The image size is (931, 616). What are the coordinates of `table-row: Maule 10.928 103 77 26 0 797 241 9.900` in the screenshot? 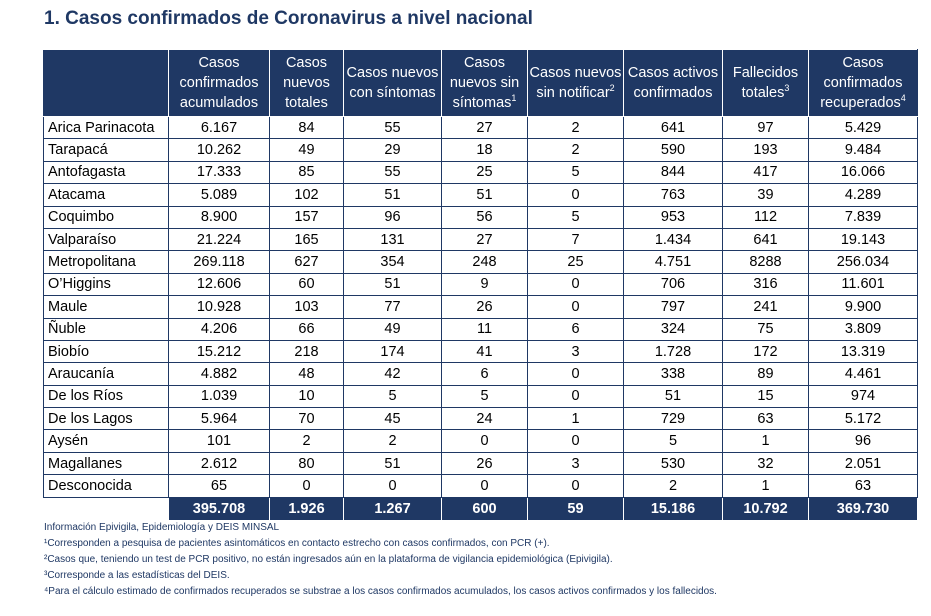 It's located at (480, 307).